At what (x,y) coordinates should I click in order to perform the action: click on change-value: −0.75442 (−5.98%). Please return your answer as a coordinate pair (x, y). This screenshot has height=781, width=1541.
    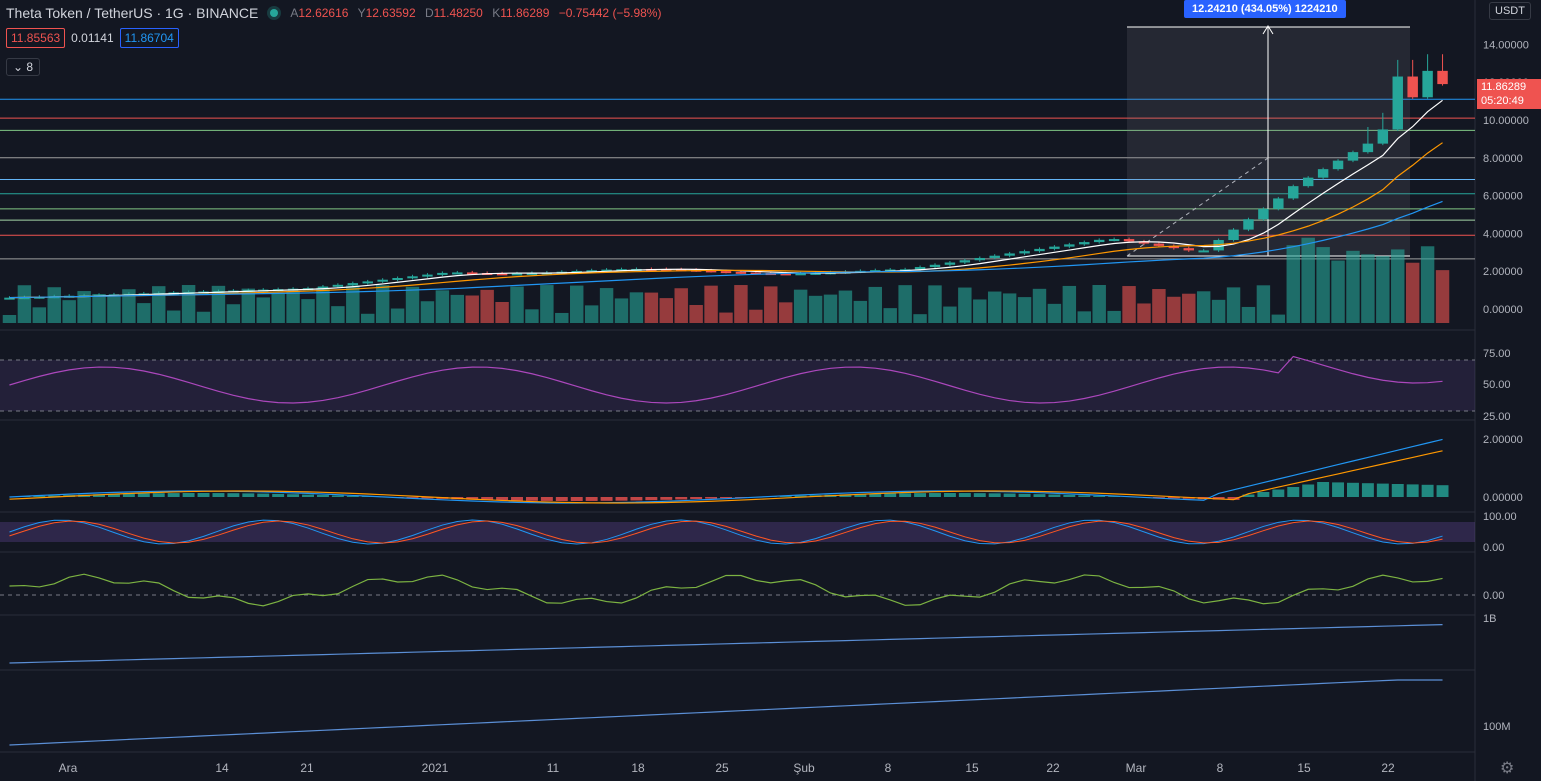
    Looking at the image, I should click on (610, 13).